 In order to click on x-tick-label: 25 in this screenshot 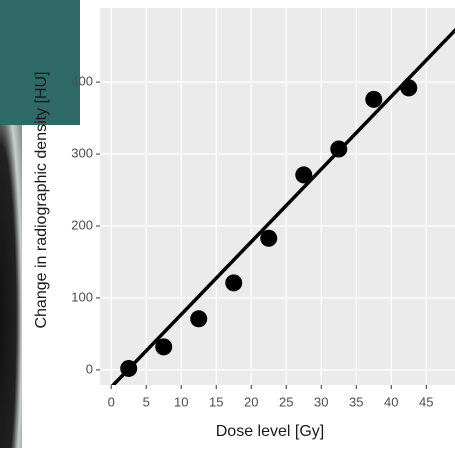, I will do `click(286, 401)`.